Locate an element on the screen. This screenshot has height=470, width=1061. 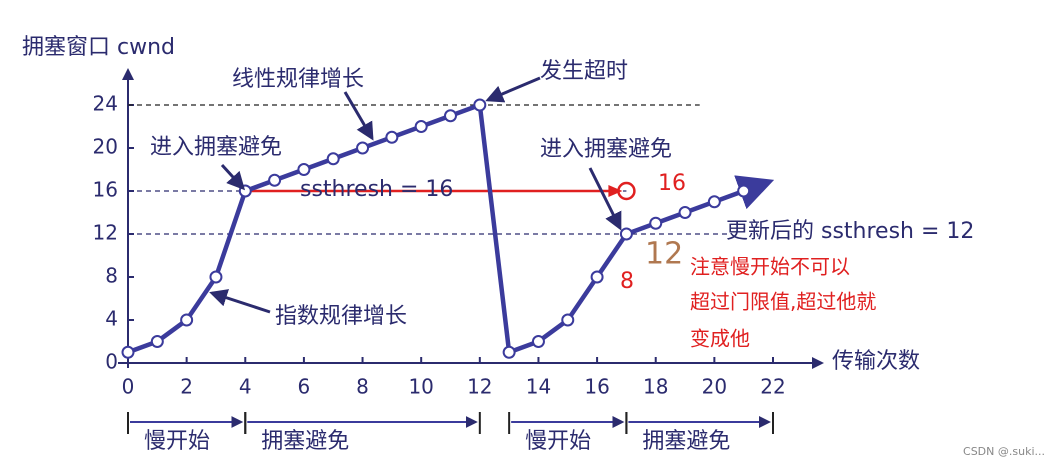
annotation: 8 is located at coordinates (627, 281).